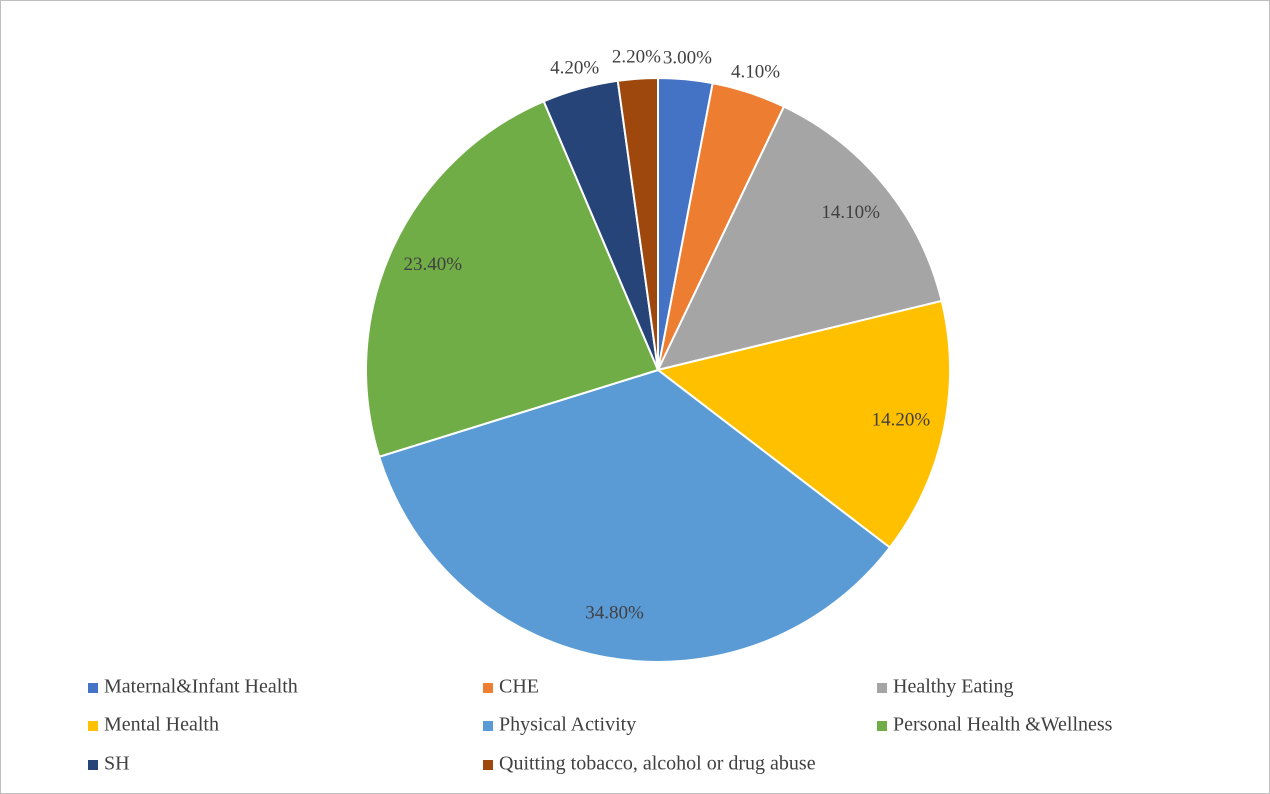 The height and width of the screenshot is (794, 1270). I want to click on data-label: 2.20%, so click(636, 57).